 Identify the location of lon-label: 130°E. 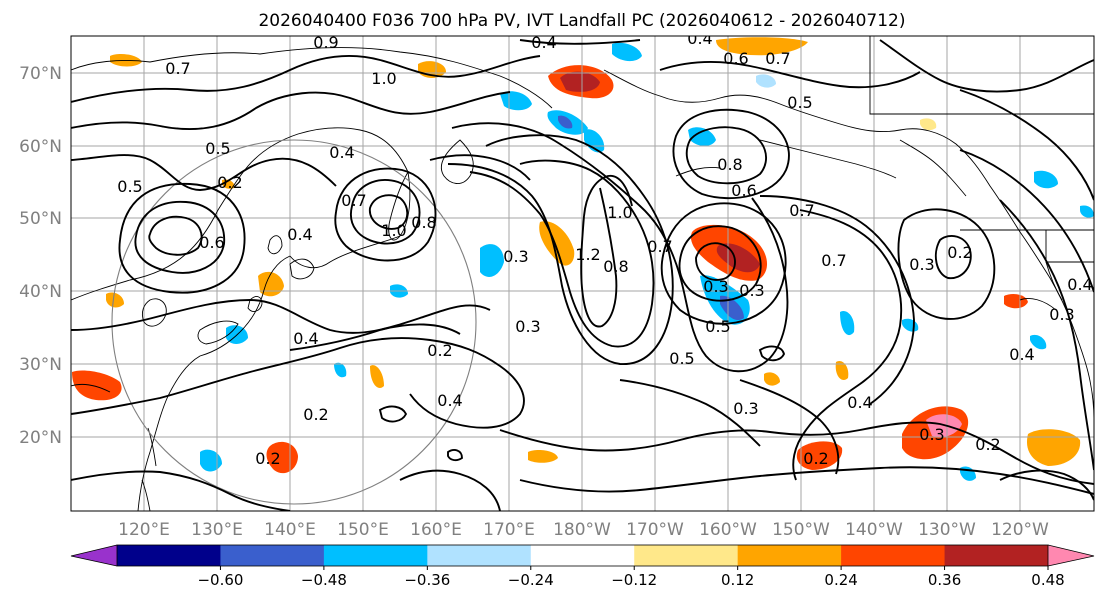
(217, 530).